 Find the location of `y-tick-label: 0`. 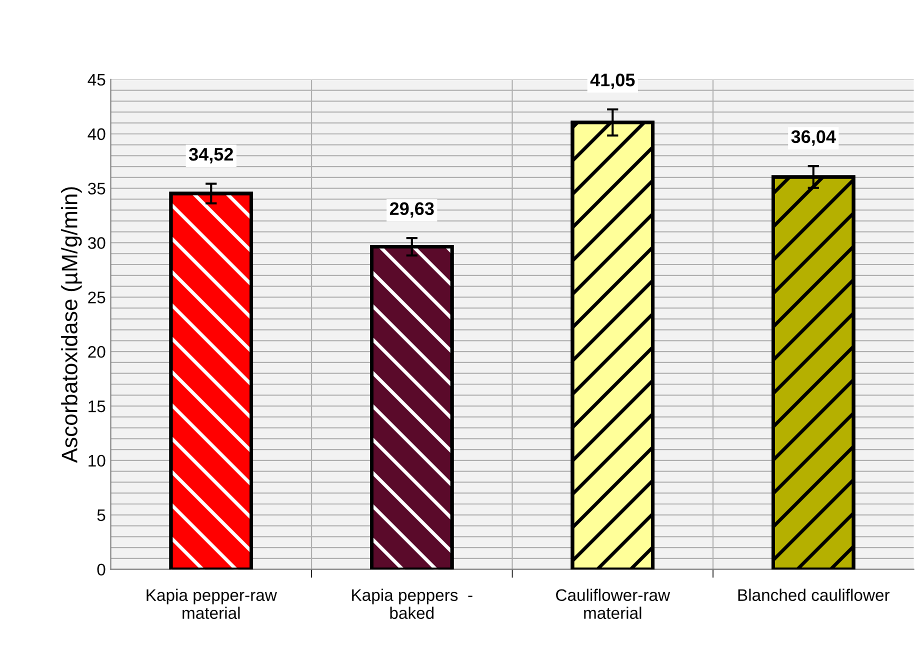

y-tick-label: 0 is located at coordinates (101, 570).